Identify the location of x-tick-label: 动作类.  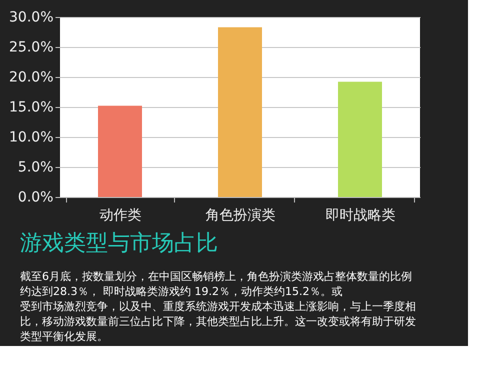
(121, 216).